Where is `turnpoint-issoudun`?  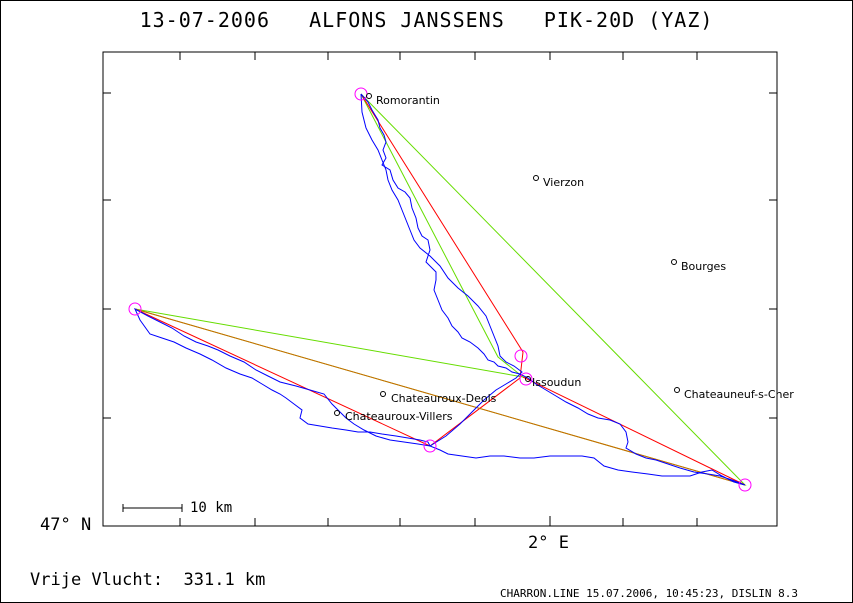
turnpoint-issoudun is located at coordinates (526, 379).